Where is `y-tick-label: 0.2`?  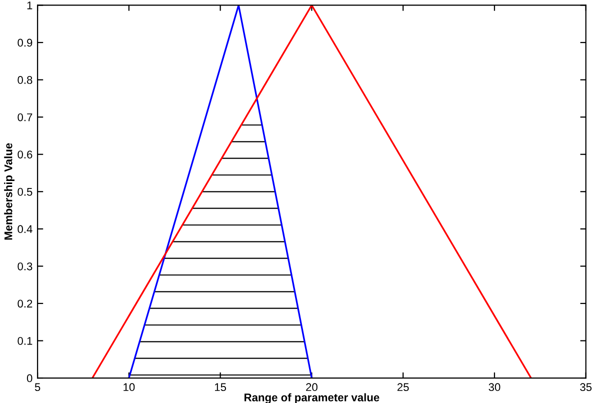 y-tick-label: 0.2 is located at coordinates (25, 304).